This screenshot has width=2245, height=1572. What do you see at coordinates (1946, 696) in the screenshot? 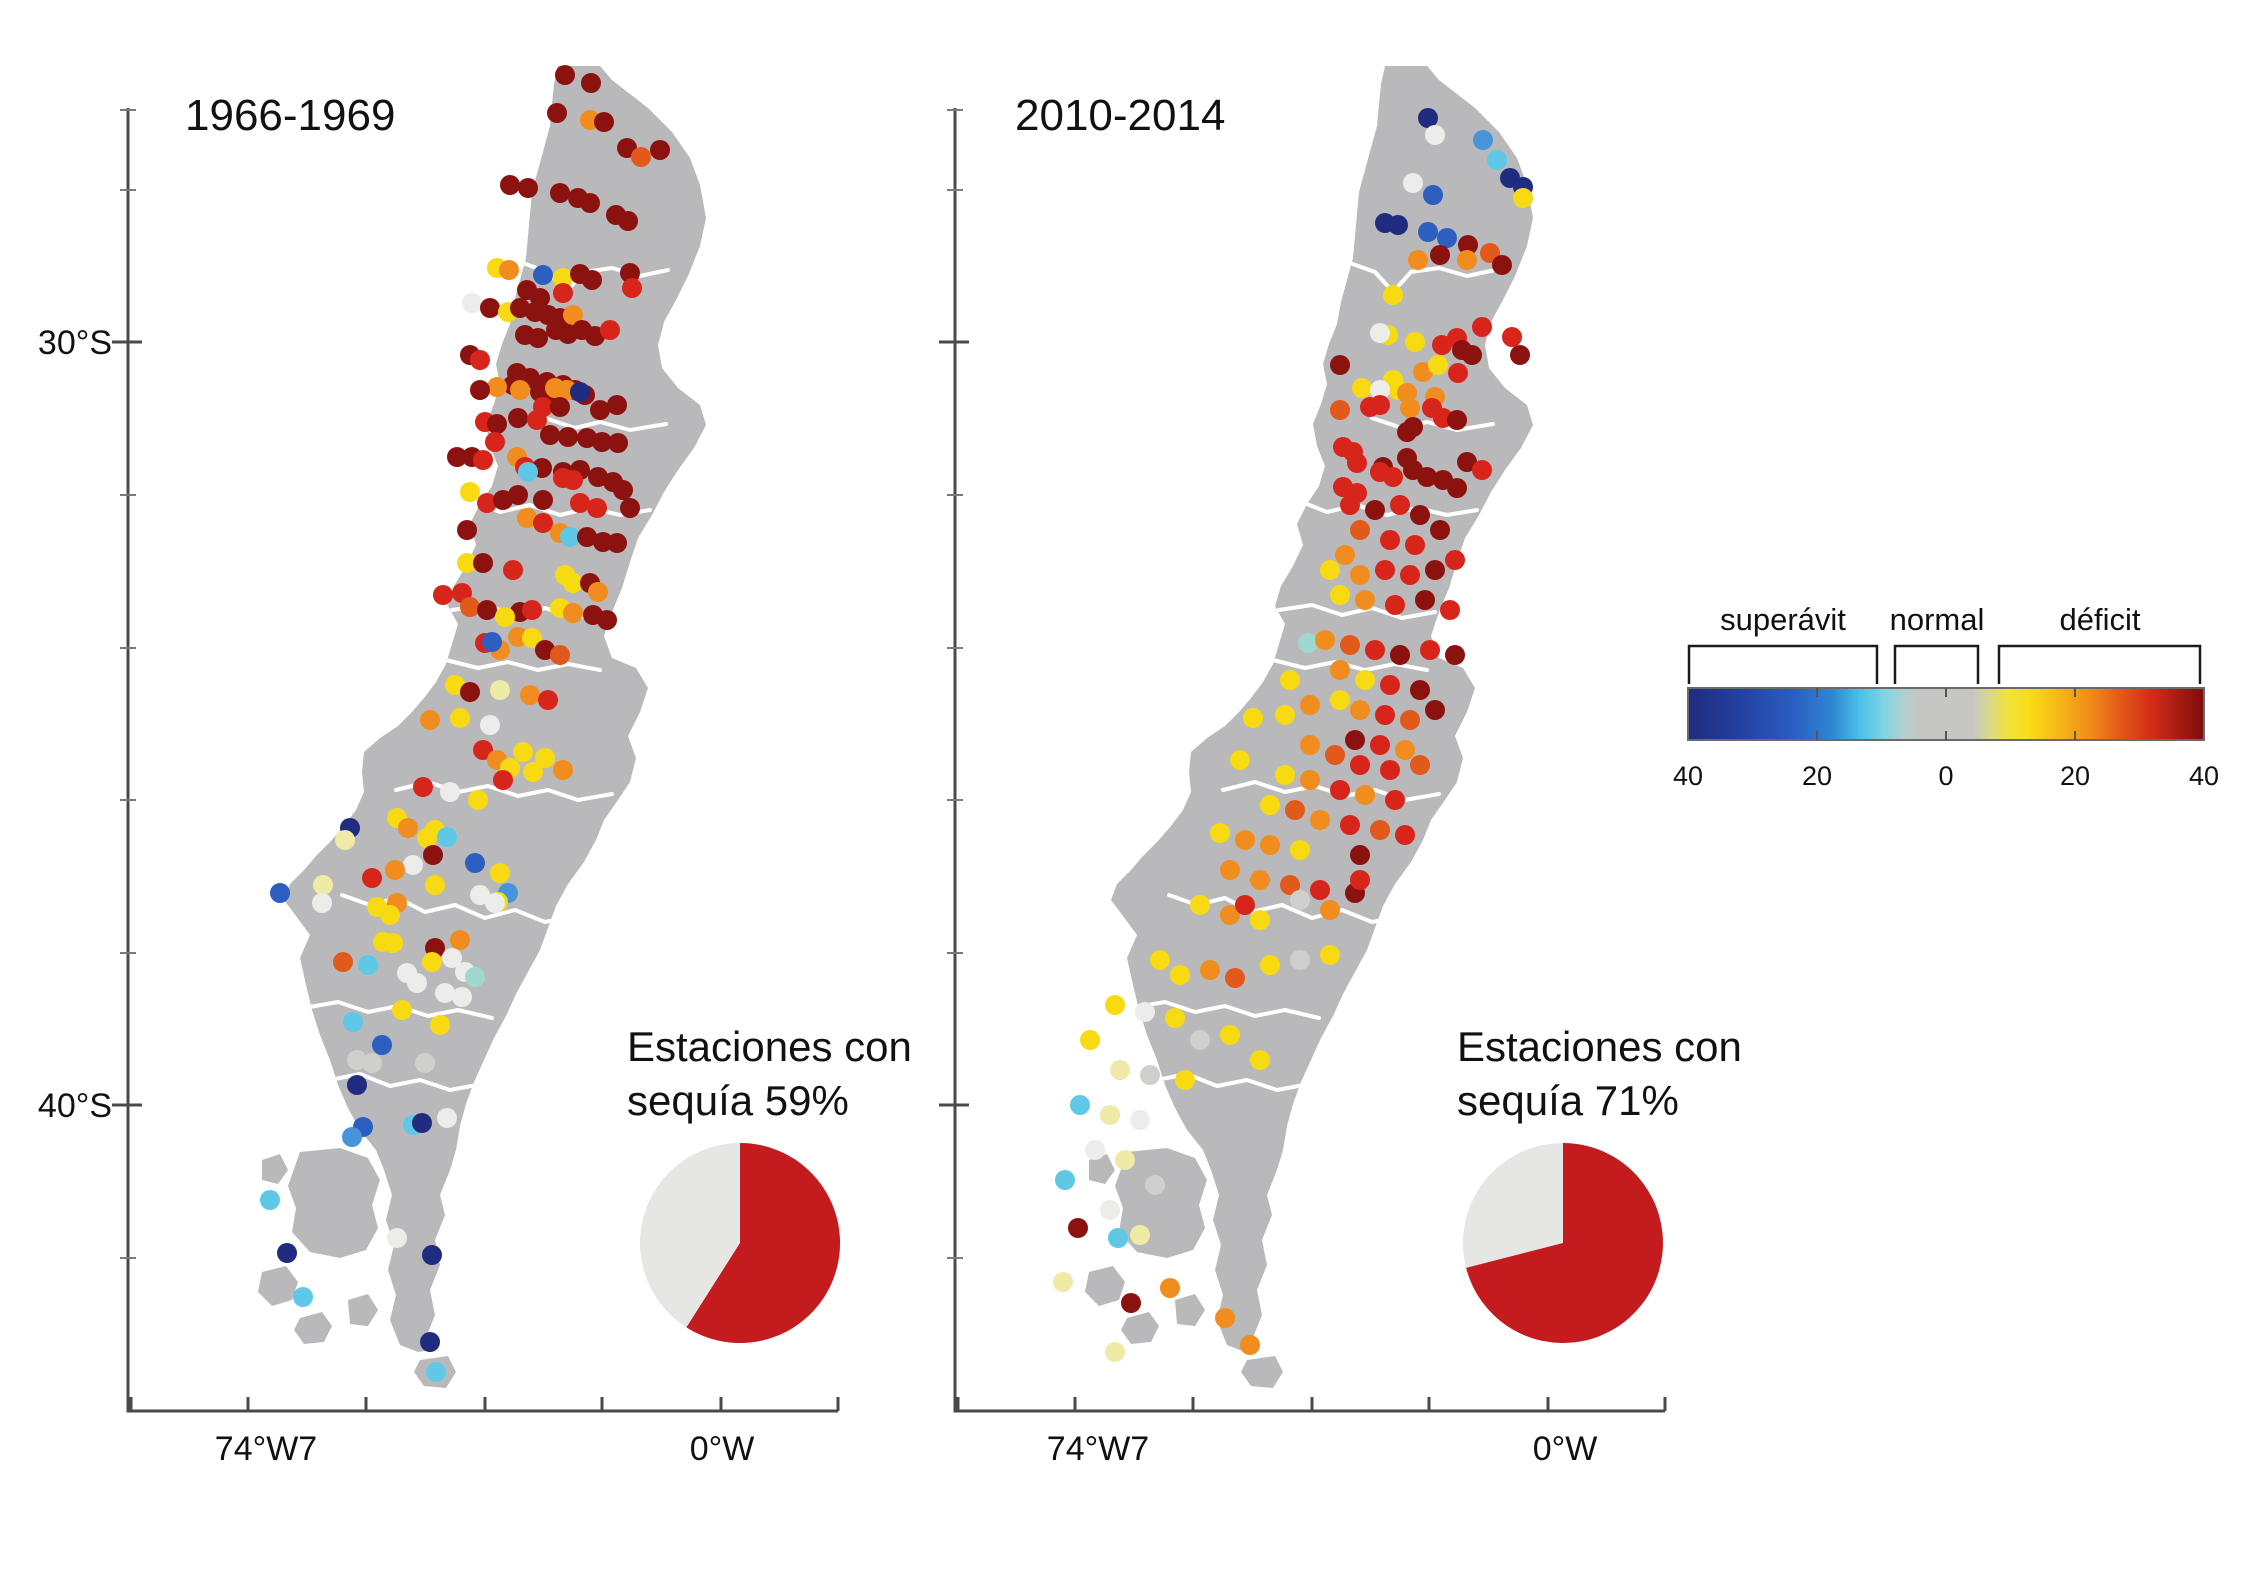
I see `legend-colorbar: superávit normal déficit 40 20 0 20 40` at bounding box center [1946, 696].